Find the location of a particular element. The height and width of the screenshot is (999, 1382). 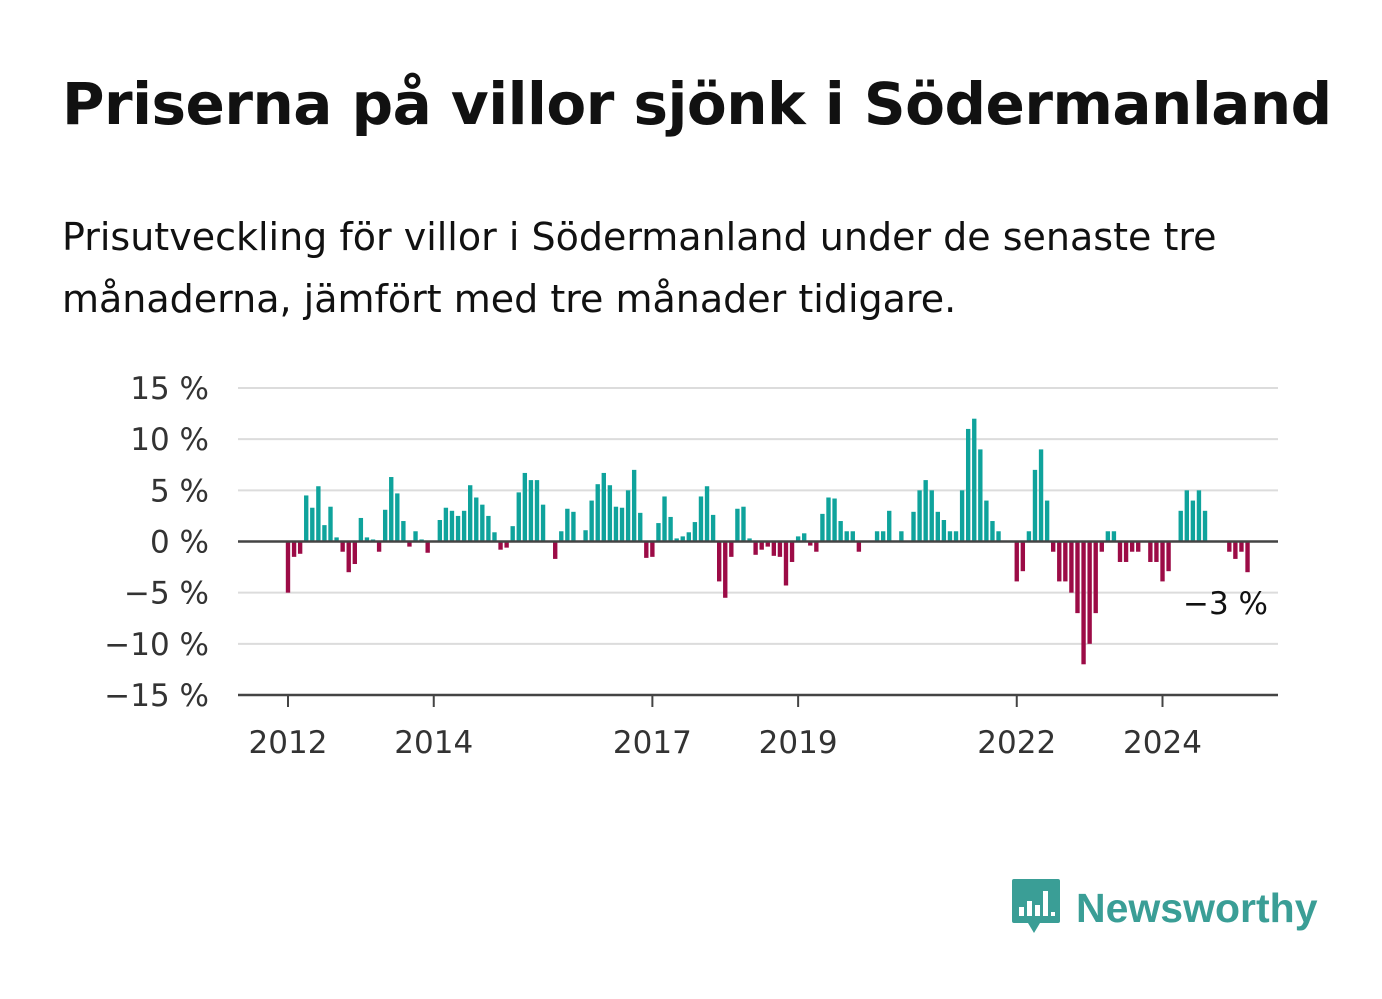

y-tick-label: 15 % is located at coordinates (169, 389).